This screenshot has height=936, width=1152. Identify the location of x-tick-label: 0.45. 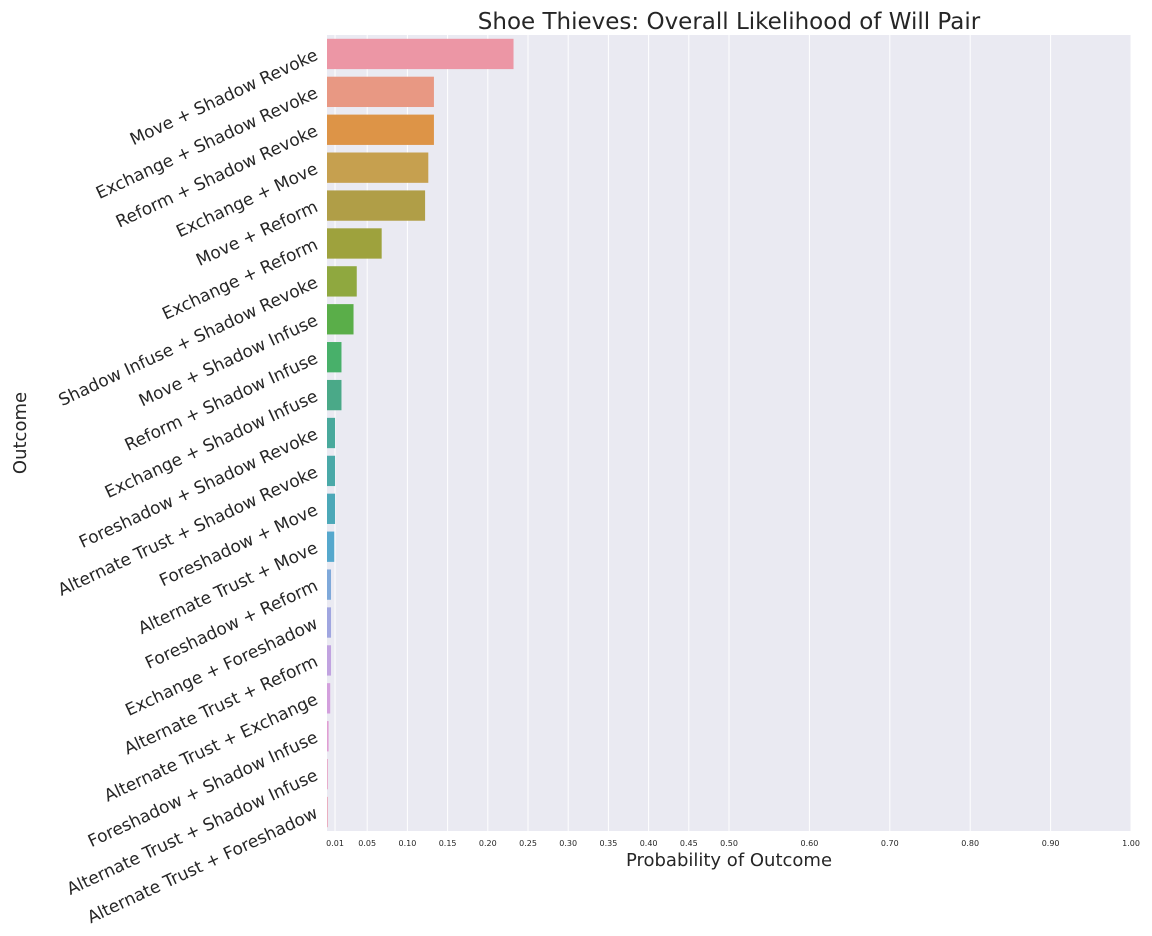
(689, 843).